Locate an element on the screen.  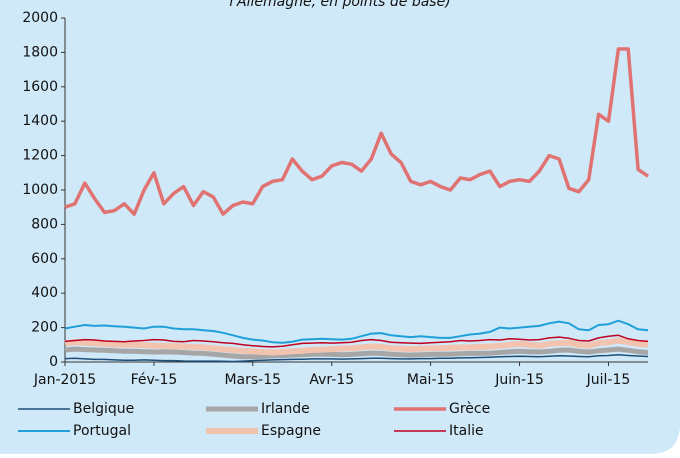
x-tick-label: Fév-15 is located at coordinates (154, 380).